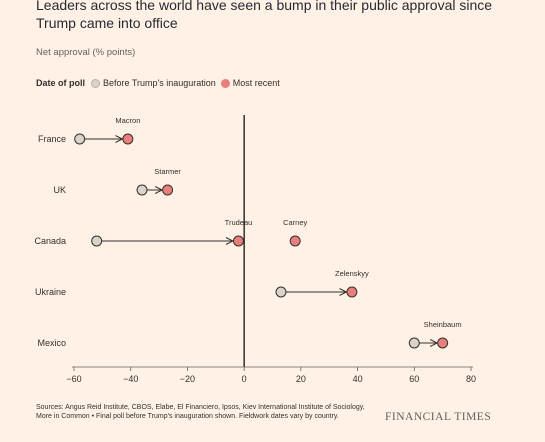 The width and height of the screenshot is (545, 442). Describe the element at coordinates (50, 292) in the screenshot. I see `country-label: Ukraine` at that location.